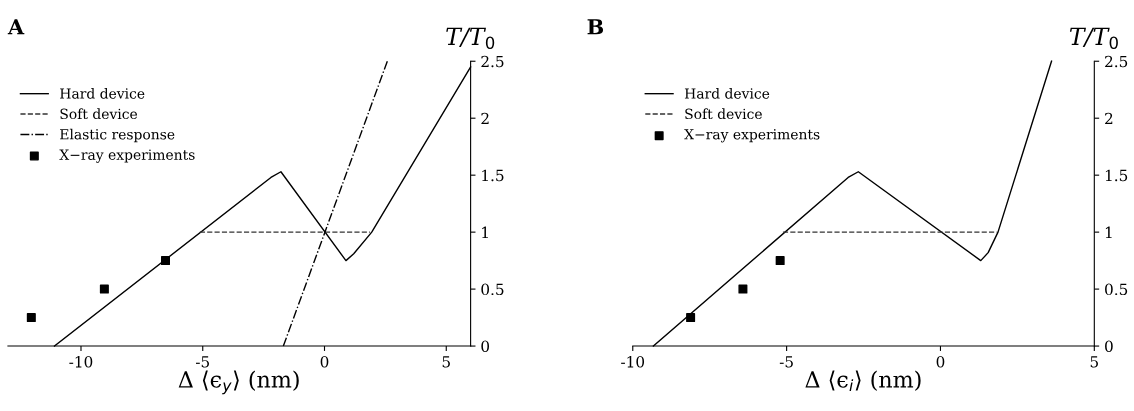 This screenshot has height=411, width=1134. Describe the element at coordinates (16, 27) in the screenshot. I see `chart-title: A` at that location.